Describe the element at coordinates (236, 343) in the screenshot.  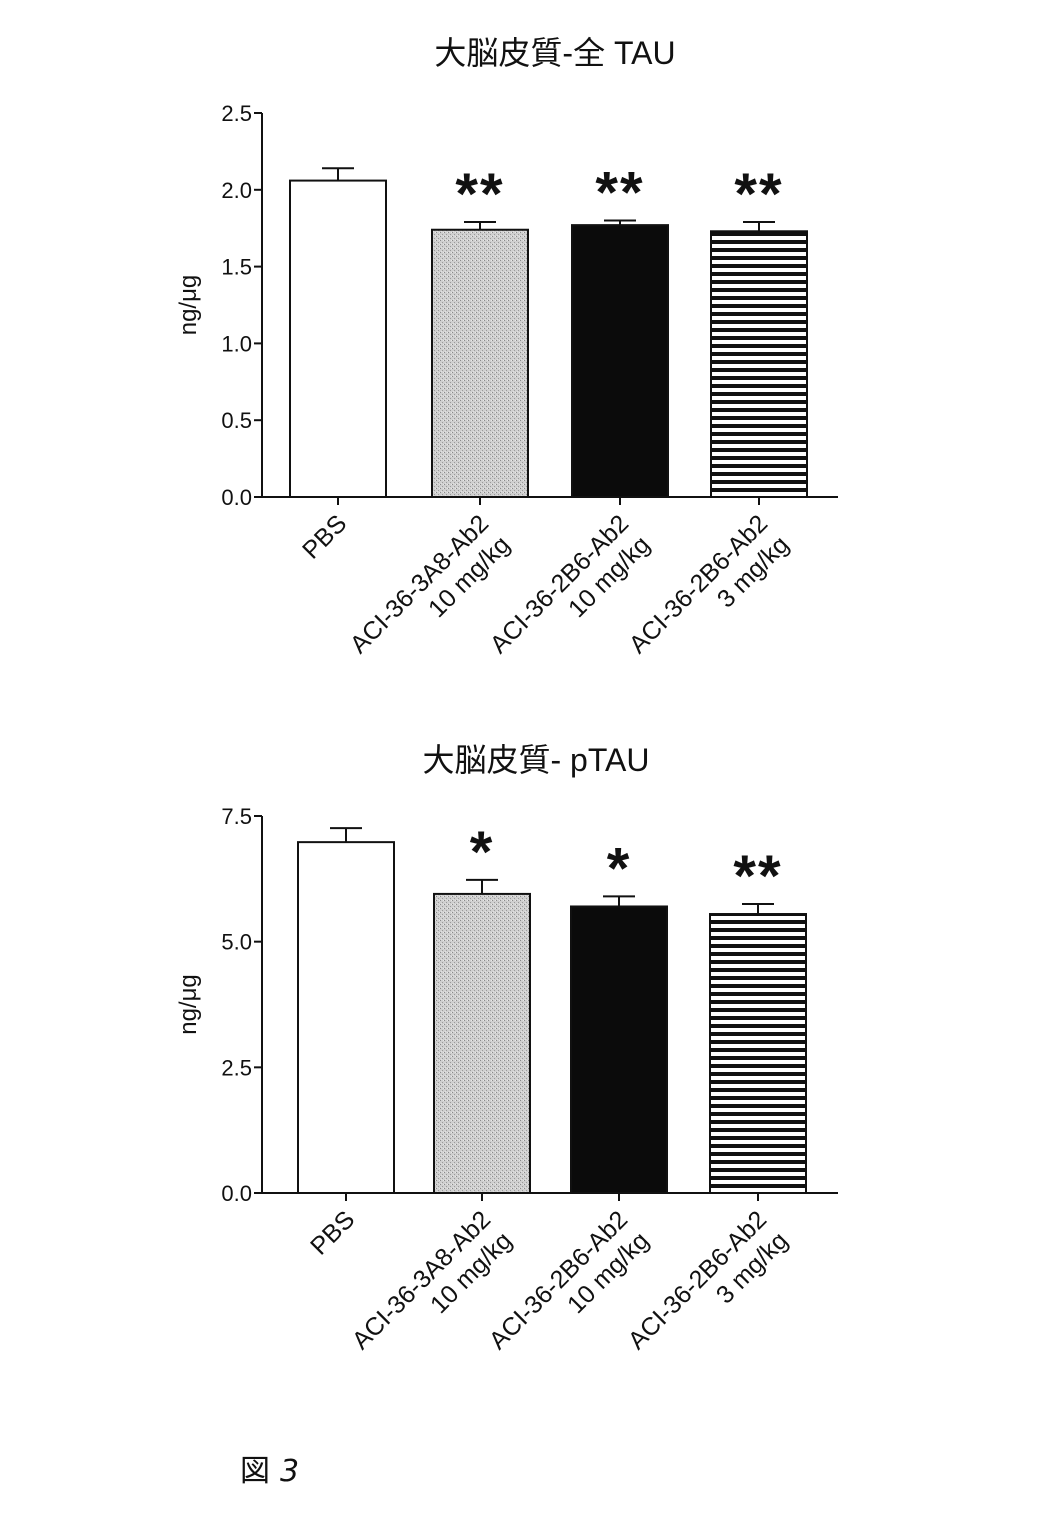
I see `y-tick-label: 1.0` at that location.